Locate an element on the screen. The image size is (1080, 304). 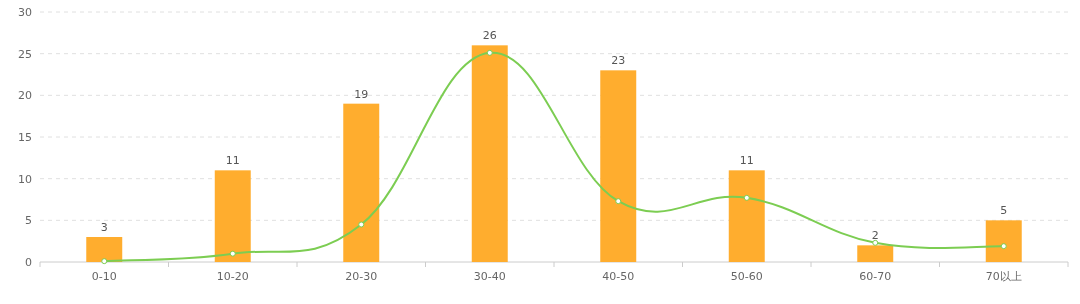
x-tick-label: 60-70 is located at coordinates (875, 276).